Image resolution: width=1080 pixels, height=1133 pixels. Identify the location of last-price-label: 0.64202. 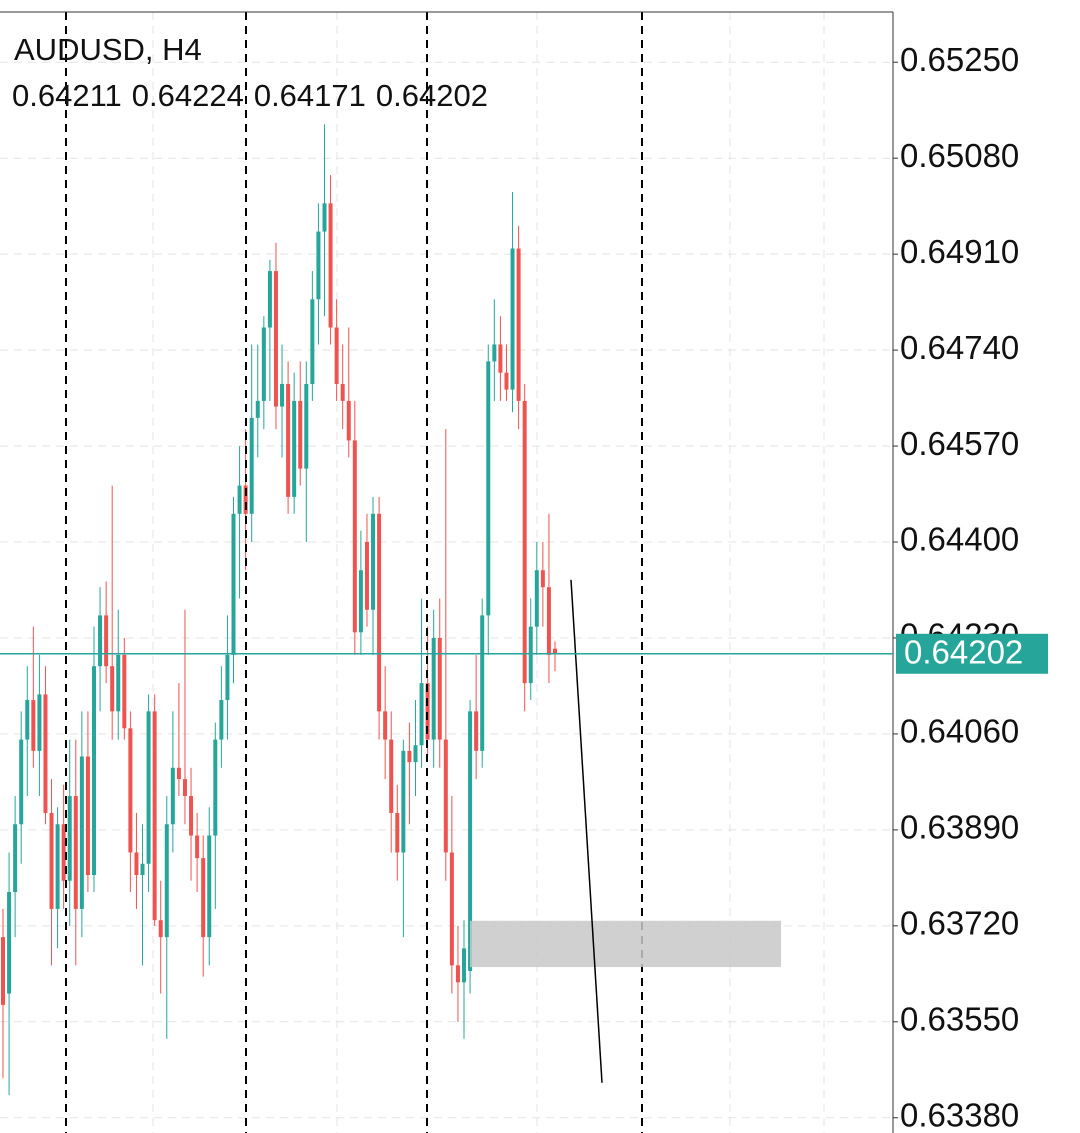
(963, 651).